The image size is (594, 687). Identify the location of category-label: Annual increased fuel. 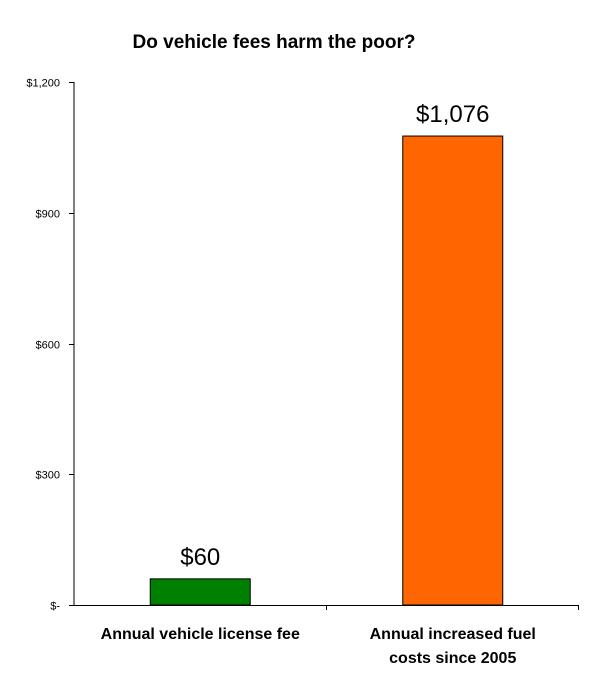
(453, 634).